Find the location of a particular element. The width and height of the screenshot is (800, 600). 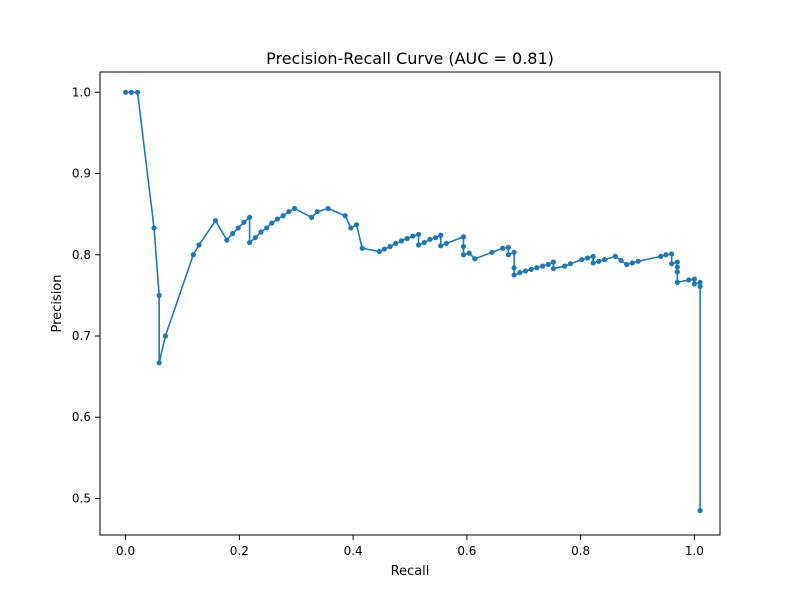

y-axis-label: Precision is located at coordinates (57, 303).